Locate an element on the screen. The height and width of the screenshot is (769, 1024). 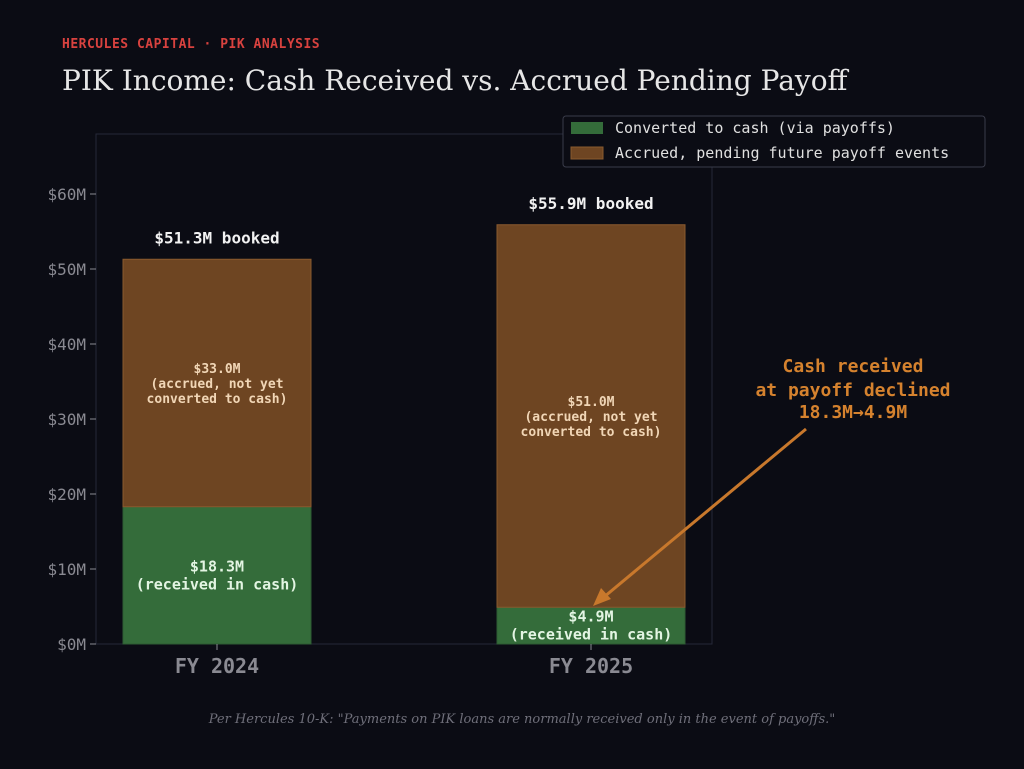
bar-total-label: $51.3M booked is located at coordinates (216, 237).